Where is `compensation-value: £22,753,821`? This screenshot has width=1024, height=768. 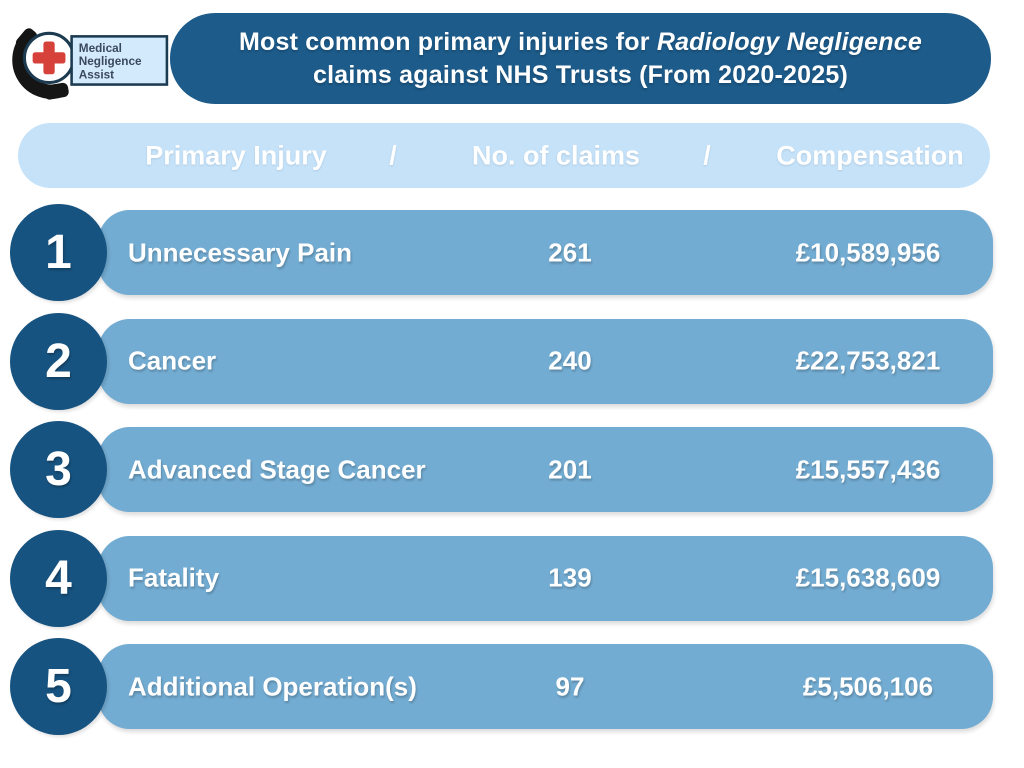
compensation-value: £22,753,821 is located at coordinates (868, 360).